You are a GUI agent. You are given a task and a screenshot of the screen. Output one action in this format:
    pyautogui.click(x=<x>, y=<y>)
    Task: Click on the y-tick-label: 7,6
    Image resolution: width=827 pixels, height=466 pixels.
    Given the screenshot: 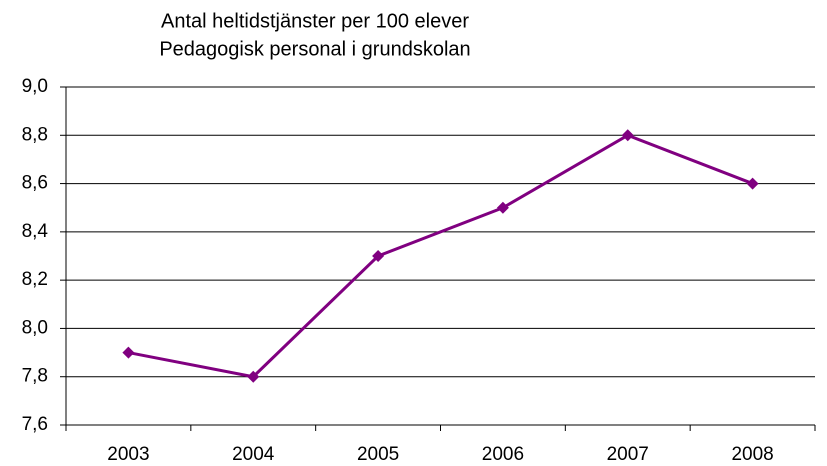 What is the action you would take?
    pyautogui.click(x=35, y=424)
    